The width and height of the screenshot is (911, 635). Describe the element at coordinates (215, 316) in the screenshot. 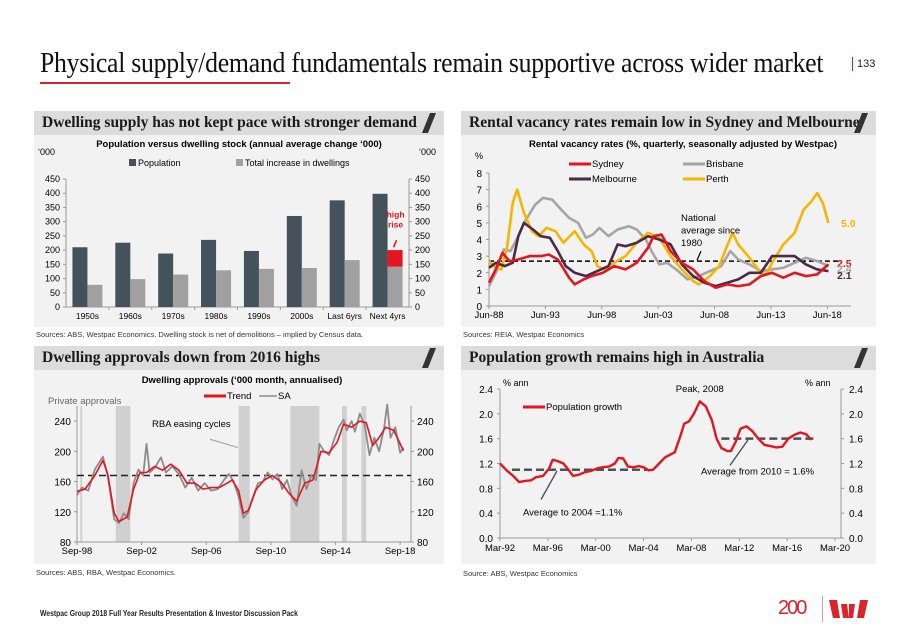

I see `x-tick-label: 1980s` at that location.